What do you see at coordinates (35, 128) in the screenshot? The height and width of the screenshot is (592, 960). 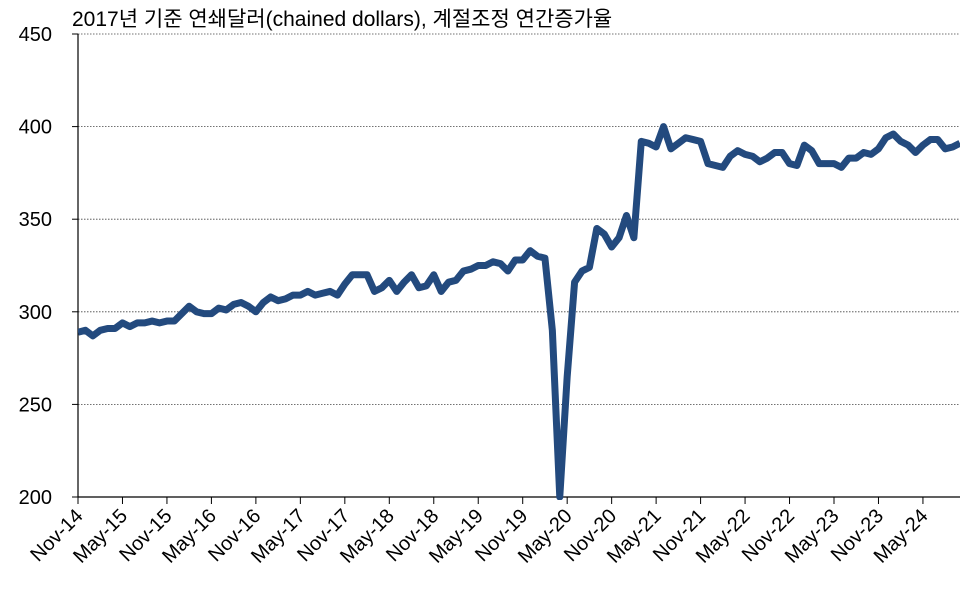 I see `y-tick-label: 400` at bounding box center [35, 128].